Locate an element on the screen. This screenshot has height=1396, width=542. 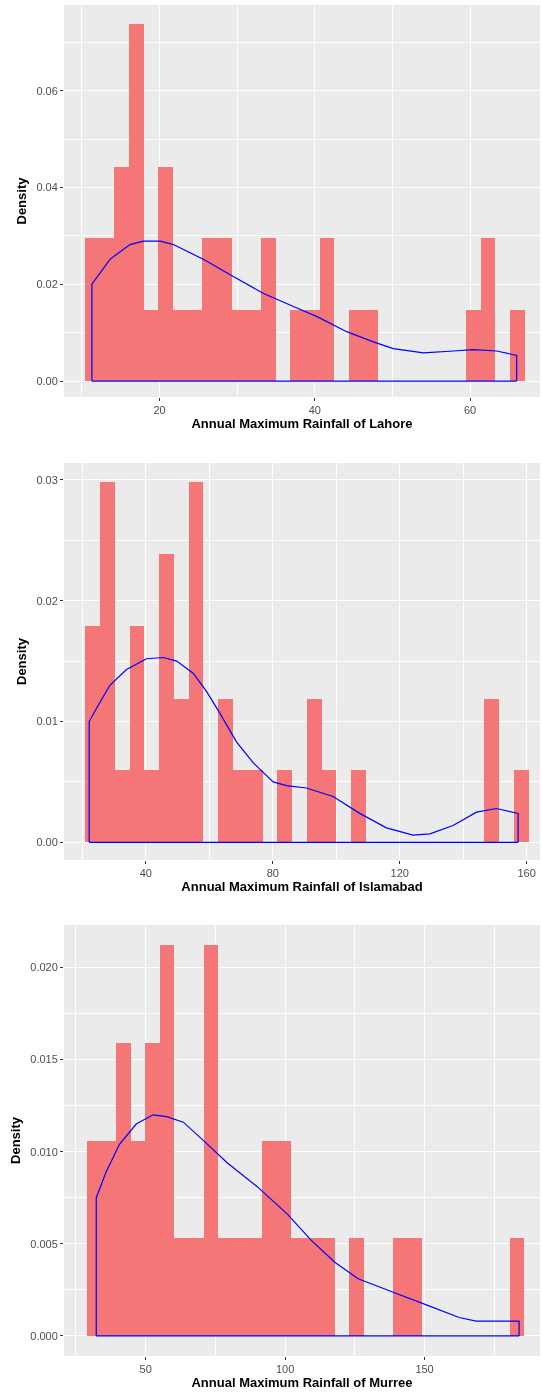
y-tick-label: 0.01 is located at coordinates (47, 721).